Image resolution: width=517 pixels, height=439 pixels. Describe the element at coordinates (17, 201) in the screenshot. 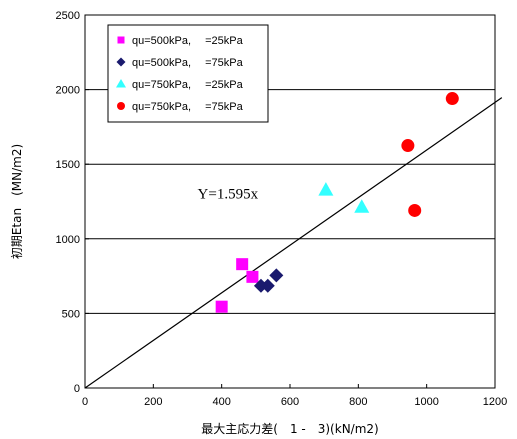

I see `y-axis-label: 初期Etan (MN/m2)` at that location.